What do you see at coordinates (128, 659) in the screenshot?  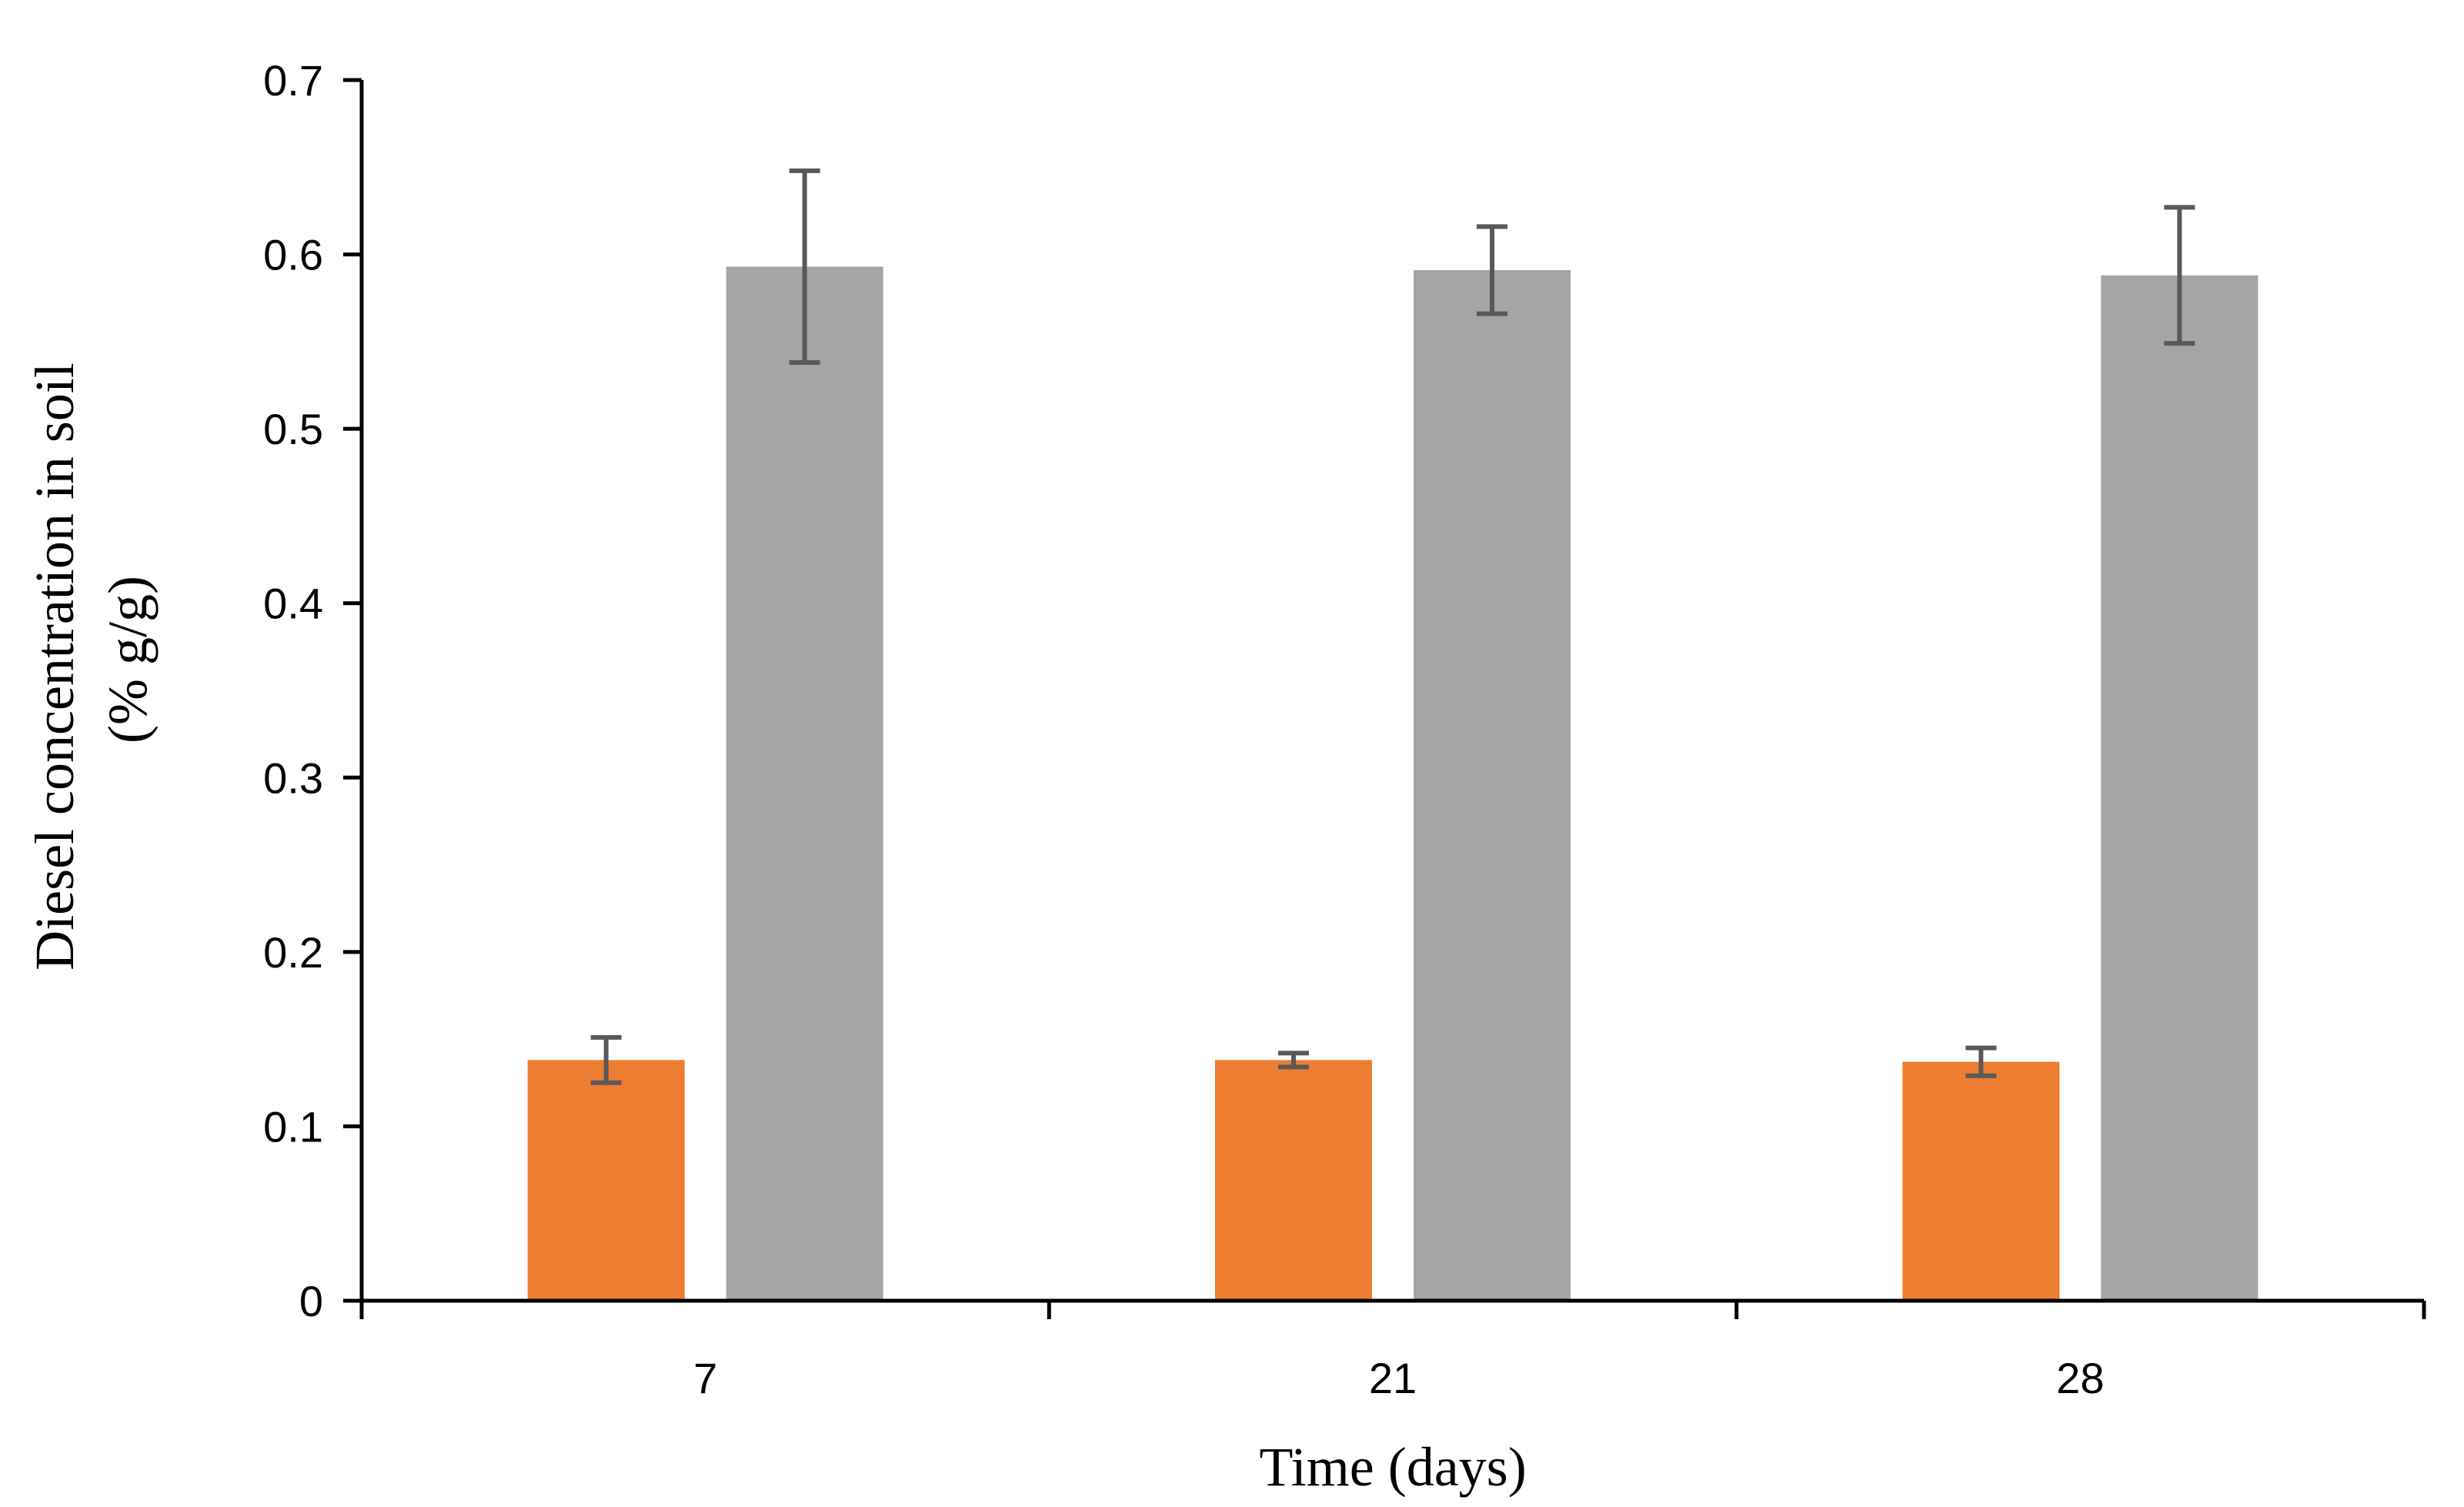 I see `y-axis-title-line-2: (% g/g)` at bounding box center [128, 659].